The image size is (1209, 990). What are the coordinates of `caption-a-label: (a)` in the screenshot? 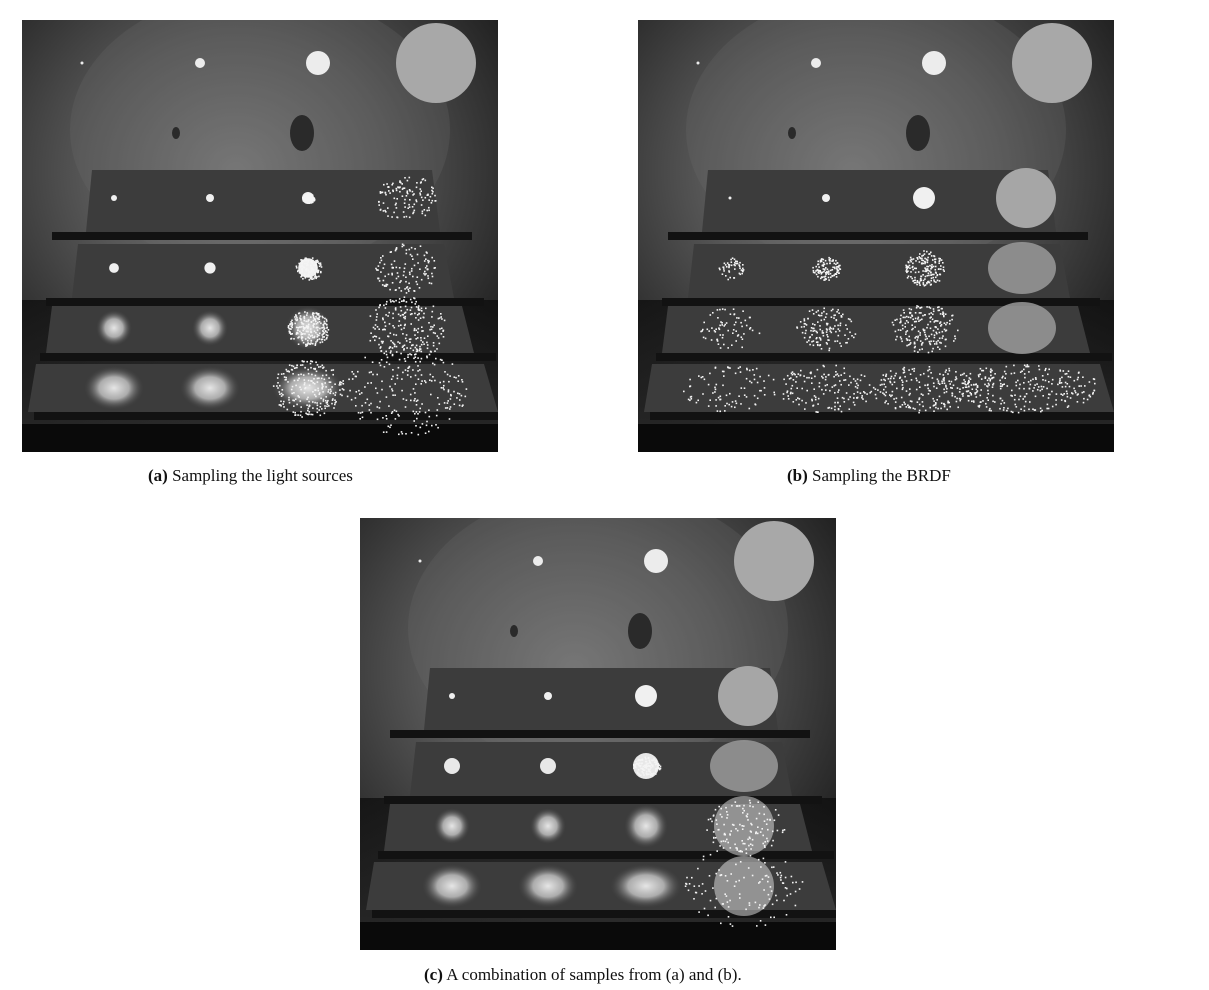 It's located at (158, 475).